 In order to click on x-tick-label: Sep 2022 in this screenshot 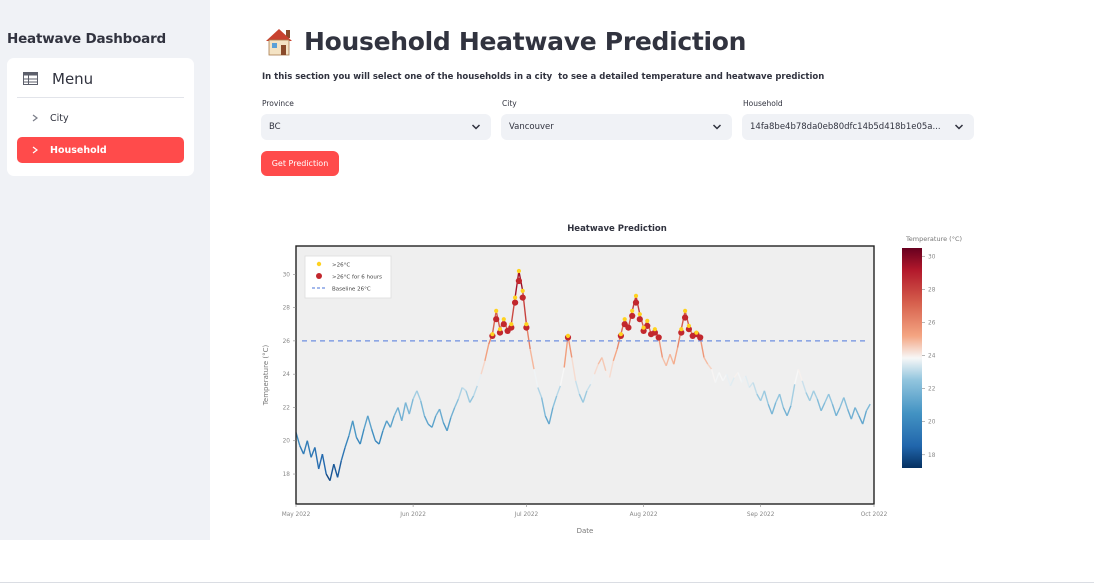, I will do `click(761, 515)`.